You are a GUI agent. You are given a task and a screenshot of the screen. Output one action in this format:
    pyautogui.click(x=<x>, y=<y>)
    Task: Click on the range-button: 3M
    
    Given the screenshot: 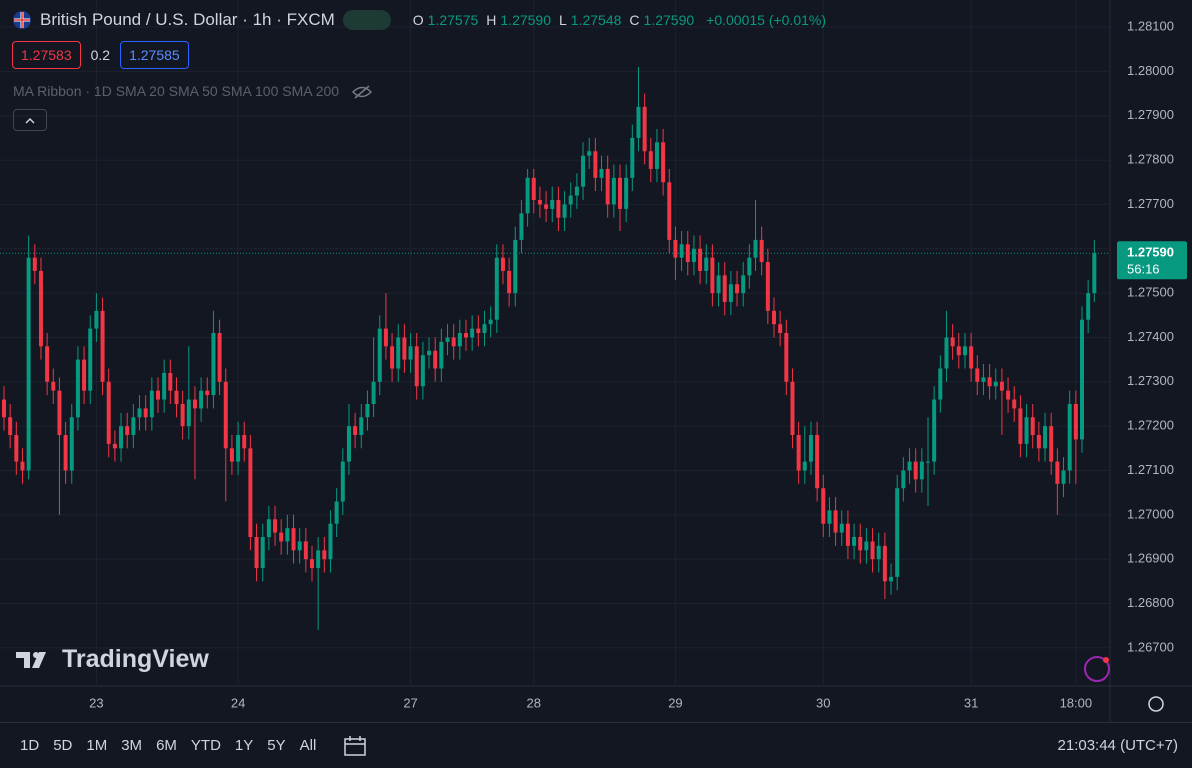 What is the action you would take?
    pyautogui.click(x=132, y=745)
    